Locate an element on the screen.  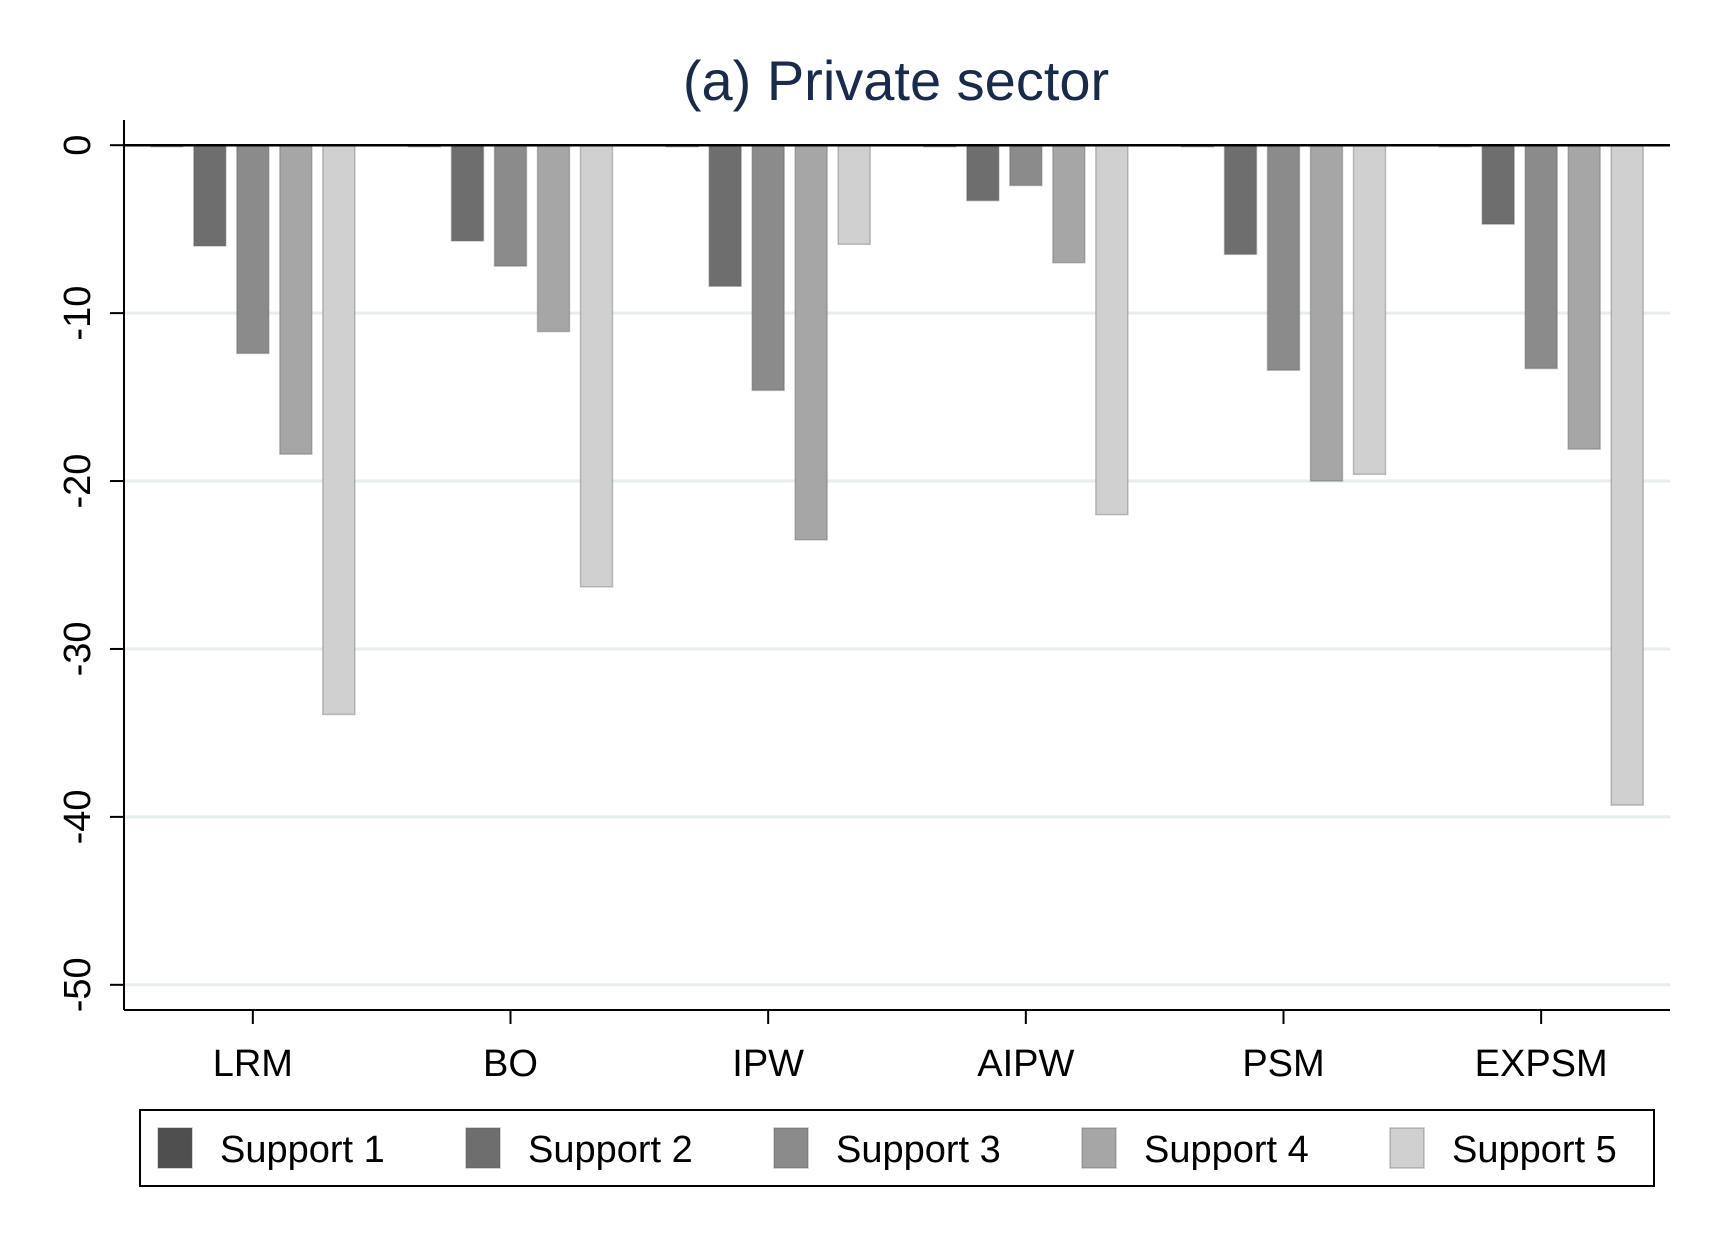
legend-label-support-2: Support 2 is located at coordinates (610, 1150).